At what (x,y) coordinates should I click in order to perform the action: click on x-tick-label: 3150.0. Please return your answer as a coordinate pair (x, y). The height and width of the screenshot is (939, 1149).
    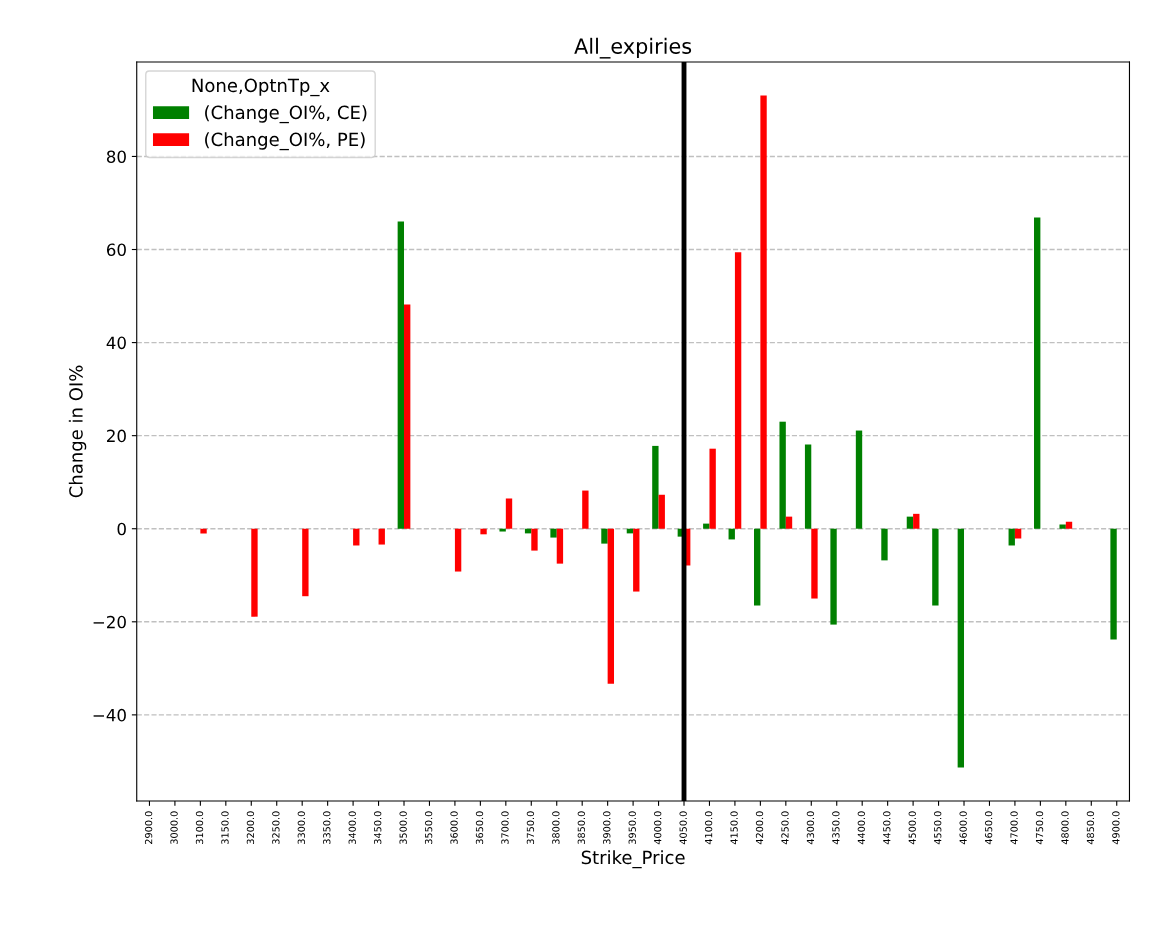
    Looking at the image, I should click on (225, 827).